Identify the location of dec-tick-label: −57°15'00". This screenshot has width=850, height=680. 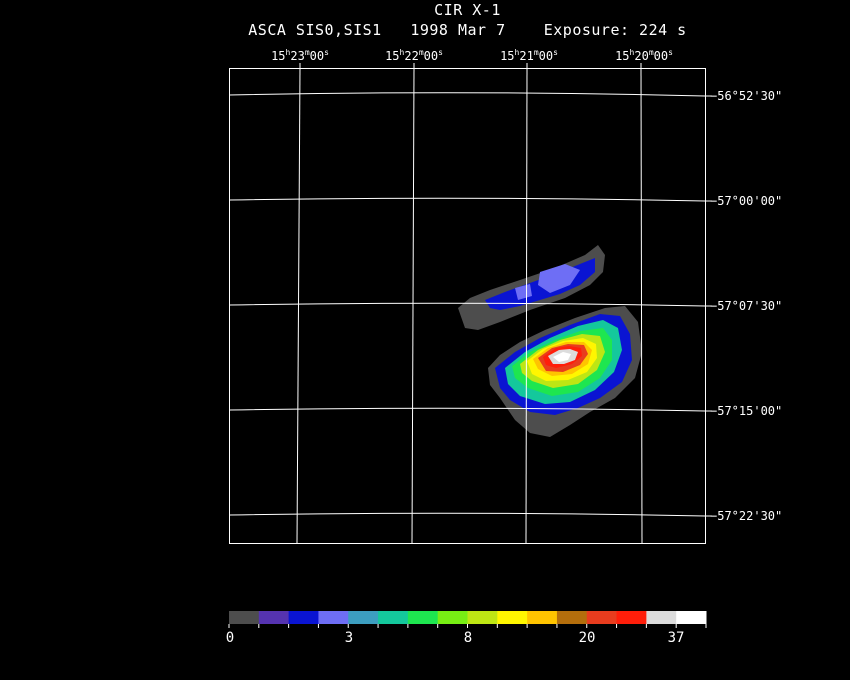
(746, 411).